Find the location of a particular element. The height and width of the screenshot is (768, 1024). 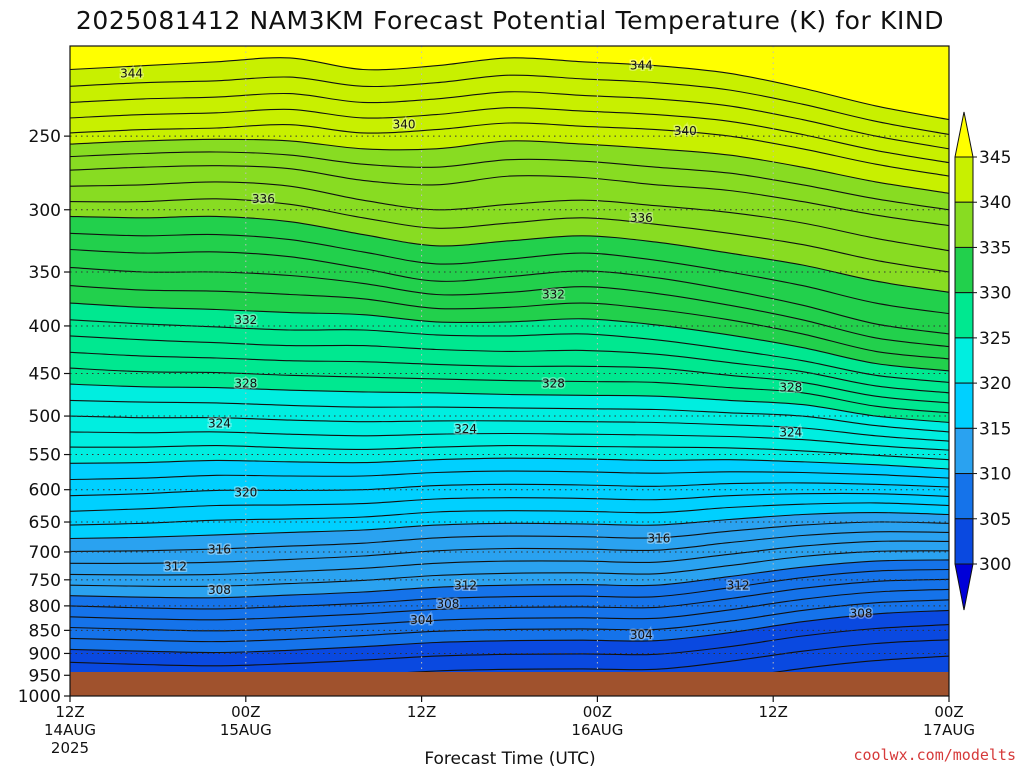

contour-label-23: 304 is located at coordinates (421, 620).